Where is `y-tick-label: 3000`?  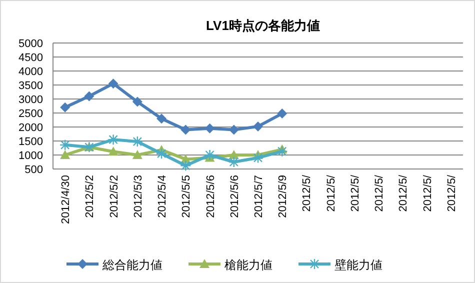
y-tick-label: 3000 is located at coordinates (30, 100).